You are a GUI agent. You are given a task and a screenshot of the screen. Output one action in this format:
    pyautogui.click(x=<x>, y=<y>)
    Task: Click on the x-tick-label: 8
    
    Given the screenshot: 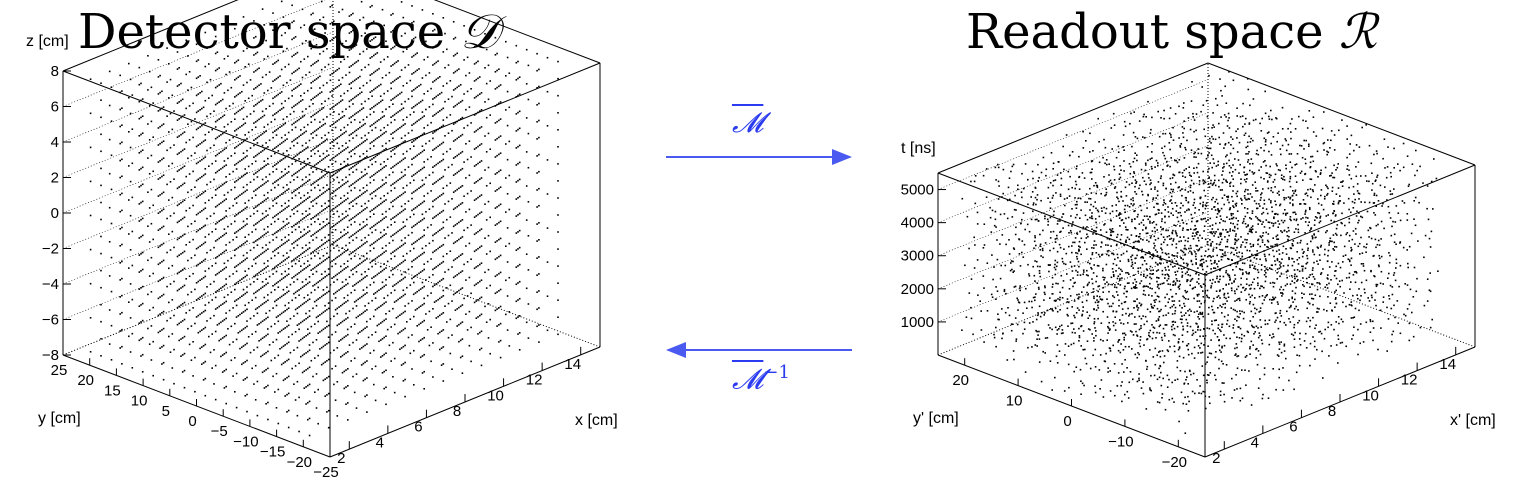 What is the action you would take?
    pyautogui.click(x=1332, y=411)
    